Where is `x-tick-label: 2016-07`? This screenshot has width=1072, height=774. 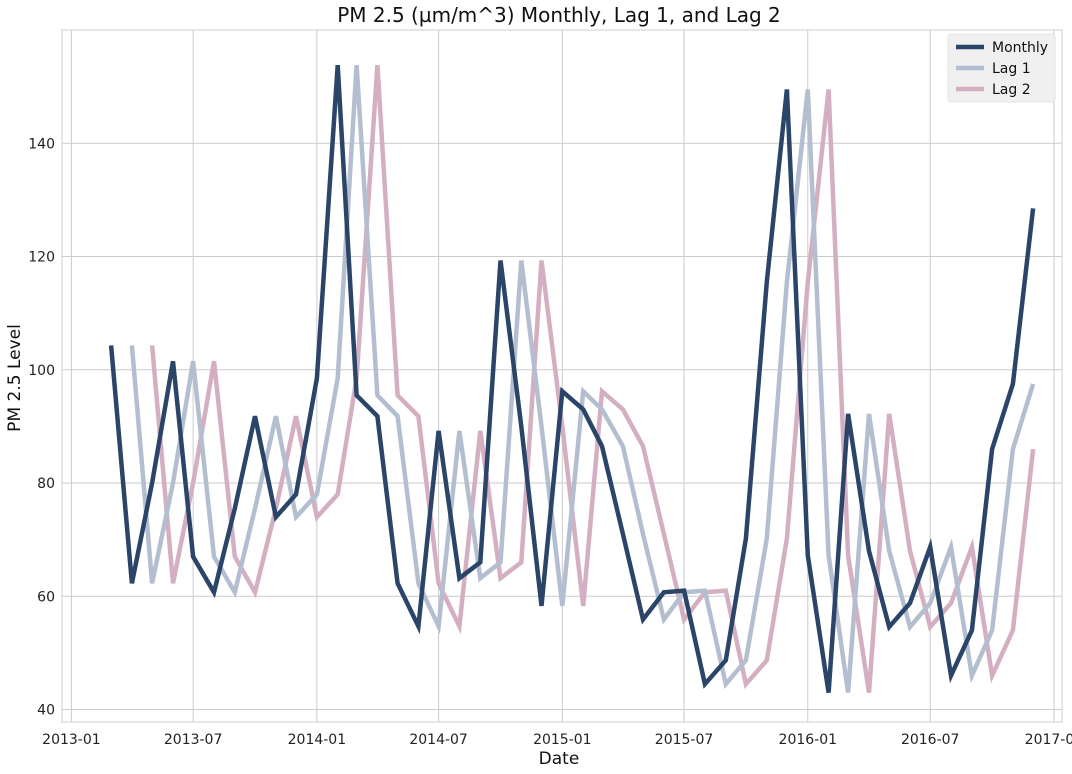 x-tick-label: 2016-07 is located at coordinates (930, 740).